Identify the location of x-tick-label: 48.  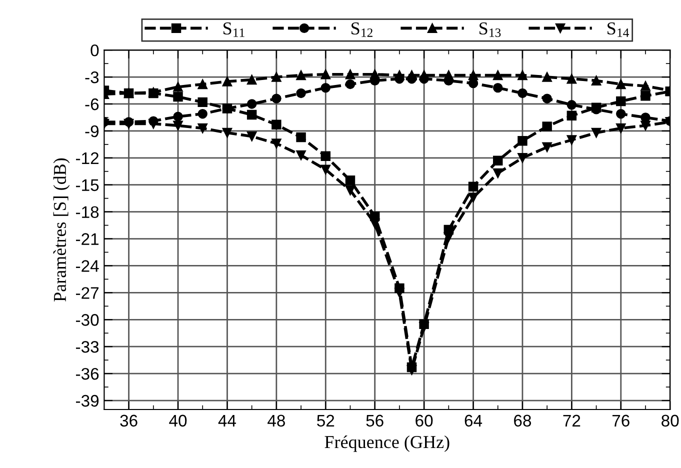
(276, 420).